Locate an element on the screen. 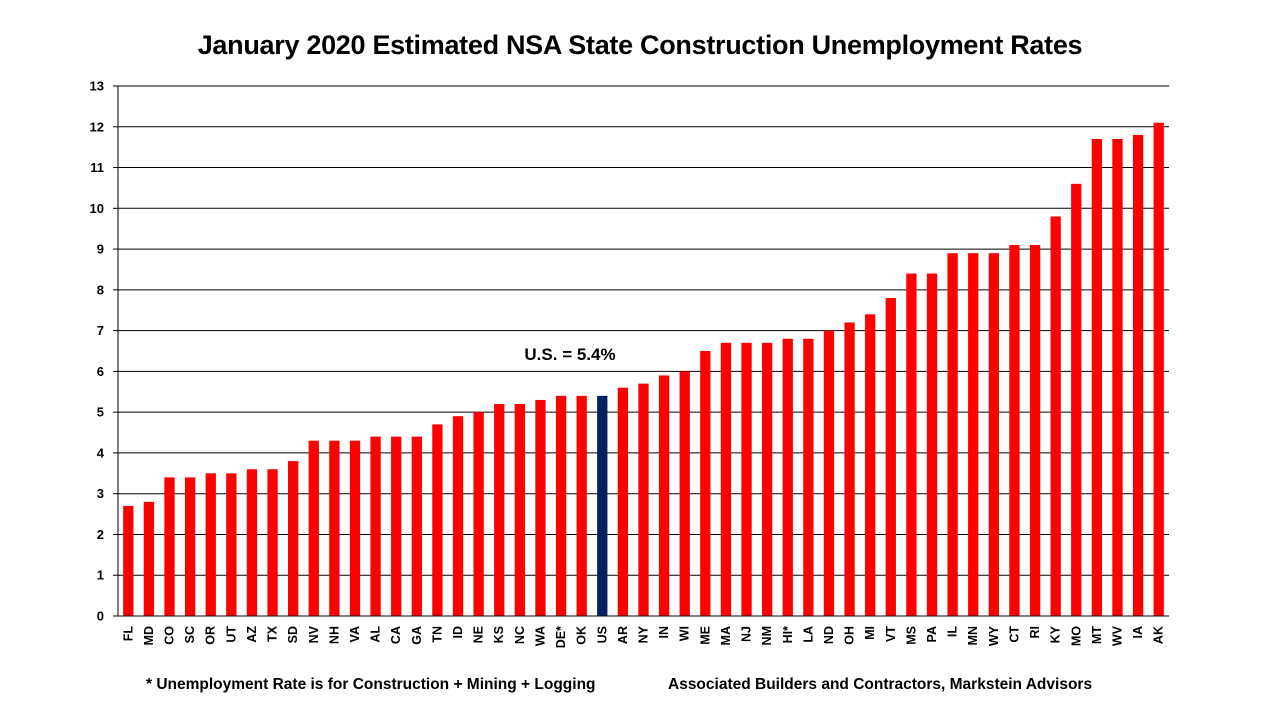  x-tick-label: RI is located at coordinates (1035, 632).